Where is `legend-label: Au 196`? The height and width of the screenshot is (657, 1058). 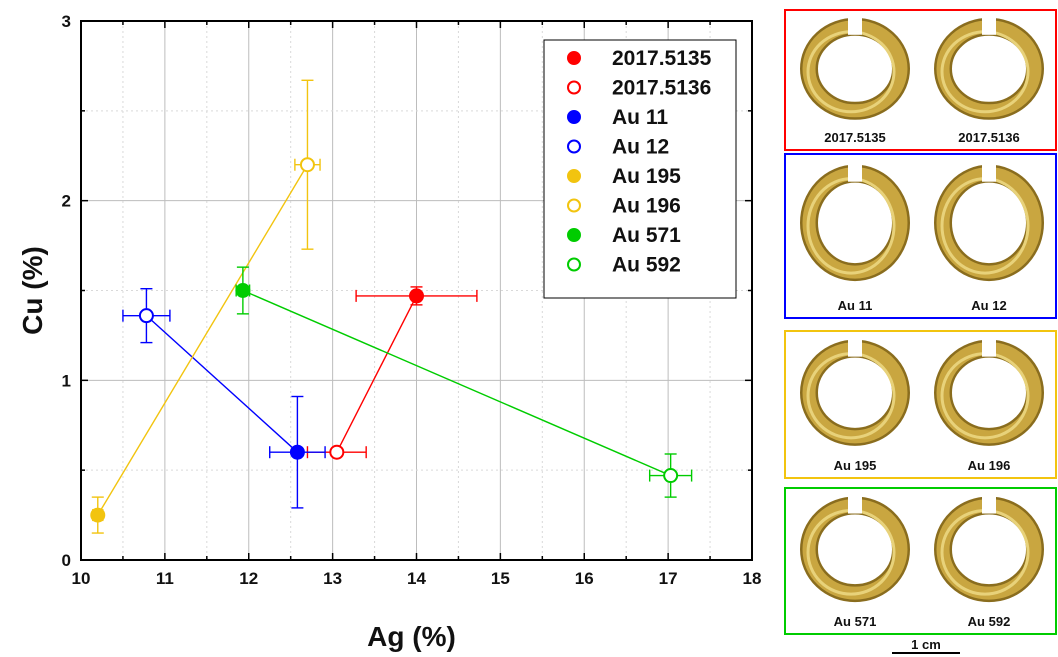
legend-label: Au 196 is located at coordinates (646, 206).